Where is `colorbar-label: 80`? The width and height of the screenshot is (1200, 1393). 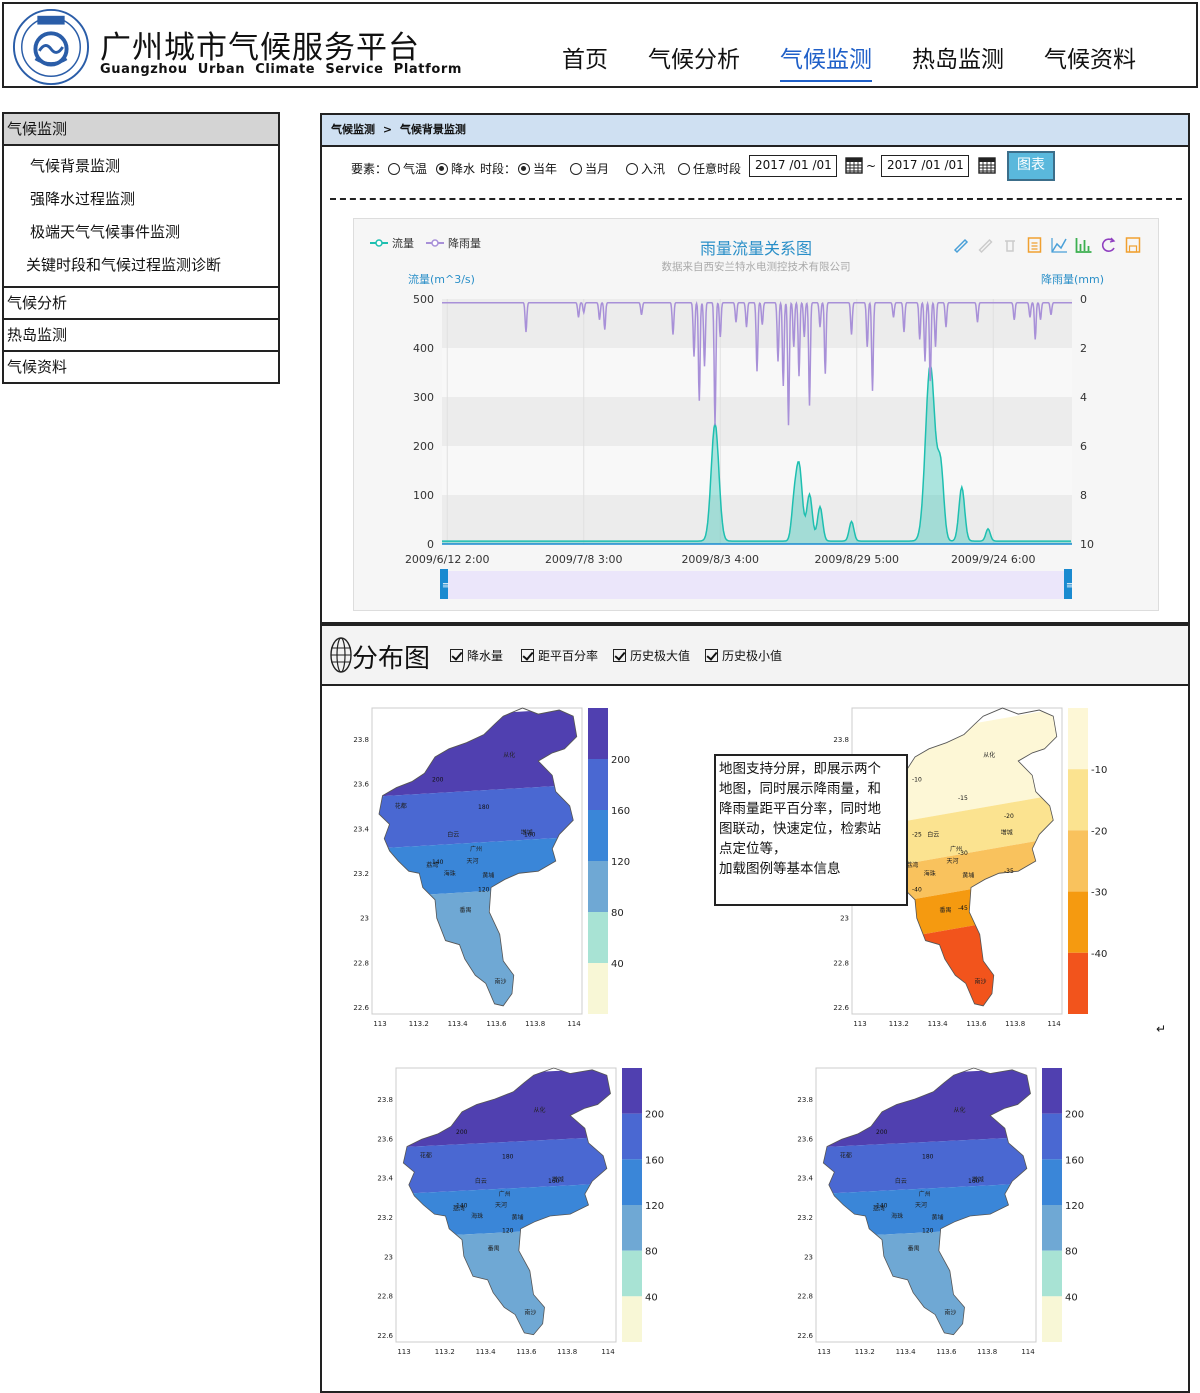 colorbar-label: 80 is located at coordinates (1071, 1252).